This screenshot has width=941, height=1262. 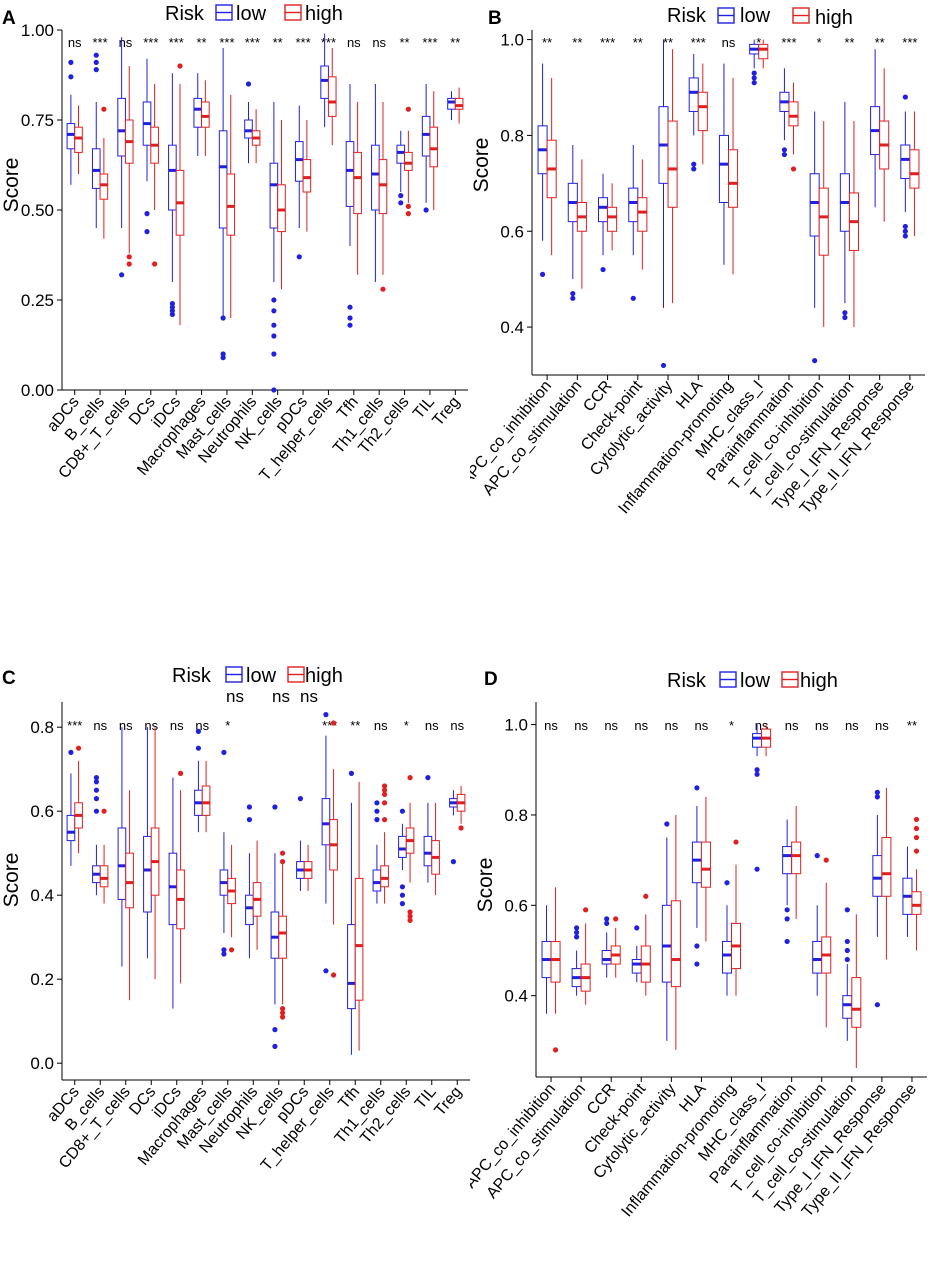 I want to click on y-tick-label: 0.2, so click(x=42, y=979).